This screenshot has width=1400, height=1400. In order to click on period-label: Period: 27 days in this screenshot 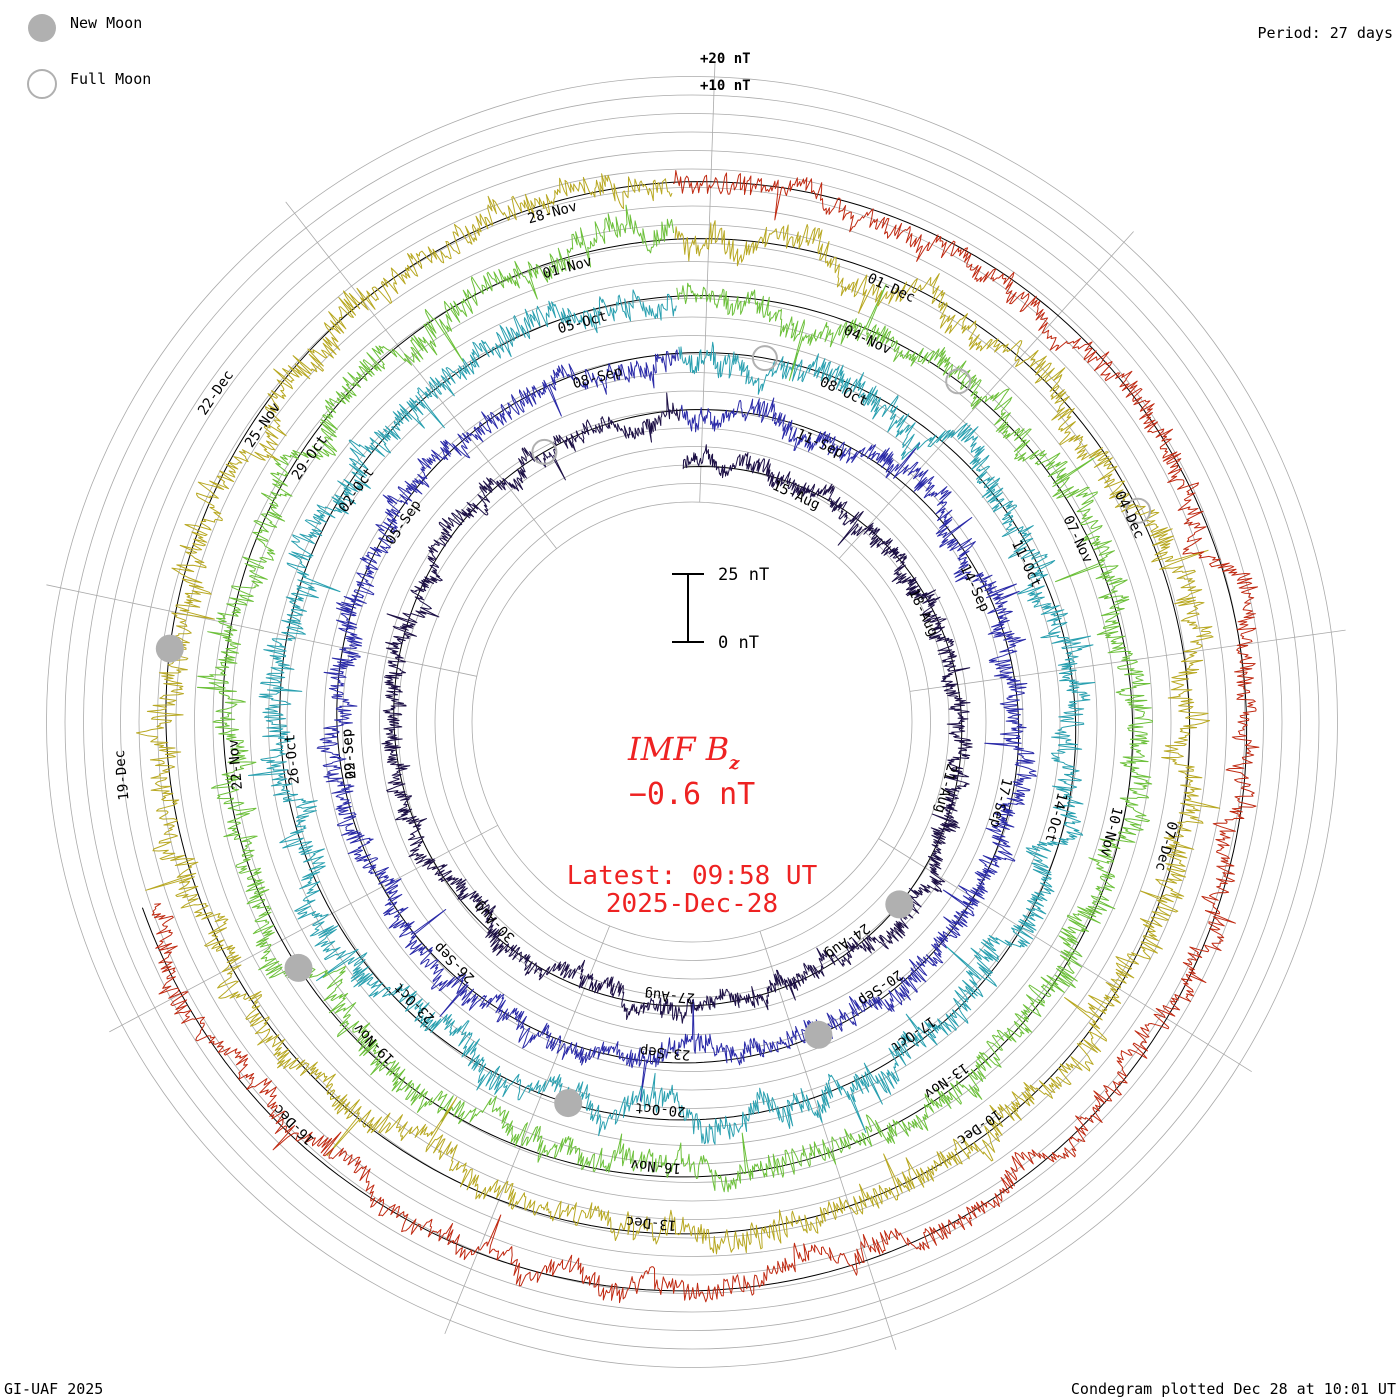, I will do `click(1325, 33)`.